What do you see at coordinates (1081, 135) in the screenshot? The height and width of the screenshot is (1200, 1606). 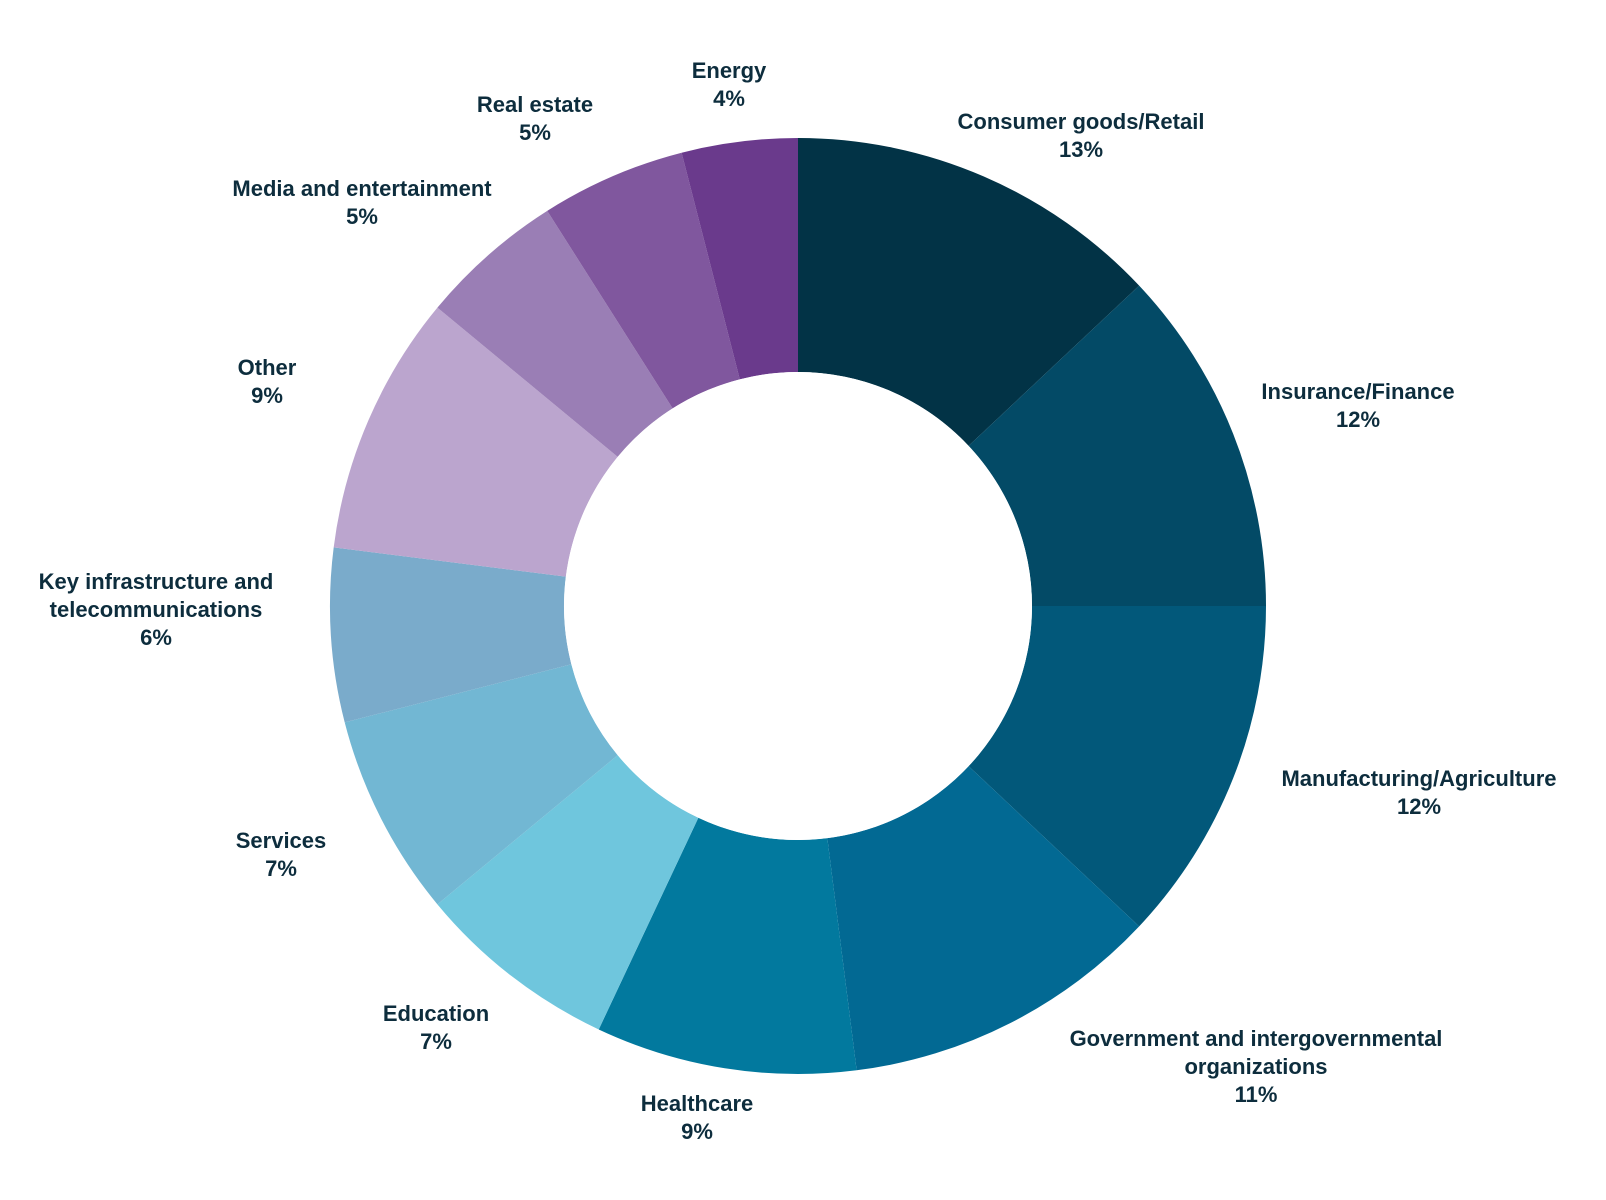 I see `label-consumer-goods-retail: Consumer goods/Retail 13%` at bounding box center [1081, 135].